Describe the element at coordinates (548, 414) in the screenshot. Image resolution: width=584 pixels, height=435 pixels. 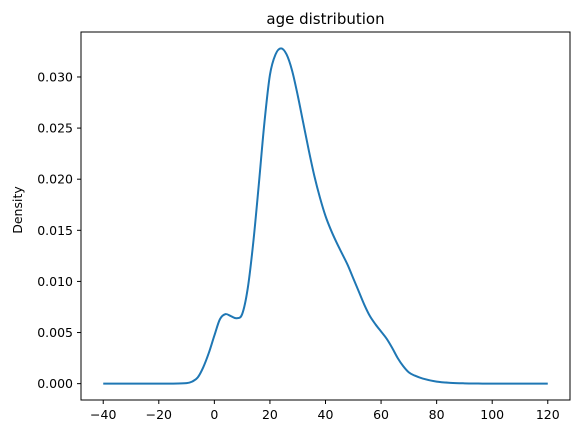
I see `x-tick-label: 120` at that location.